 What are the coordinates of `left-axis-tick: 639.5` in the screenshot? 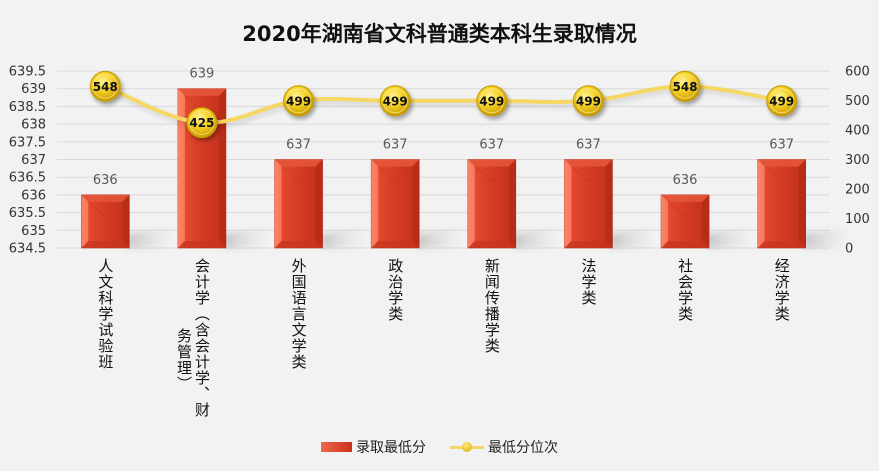 It's located at (27, 72).